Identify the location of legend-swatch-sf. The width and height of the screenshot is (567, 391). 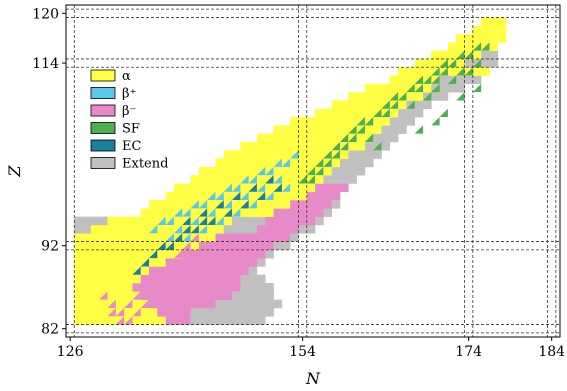
(103, 128).